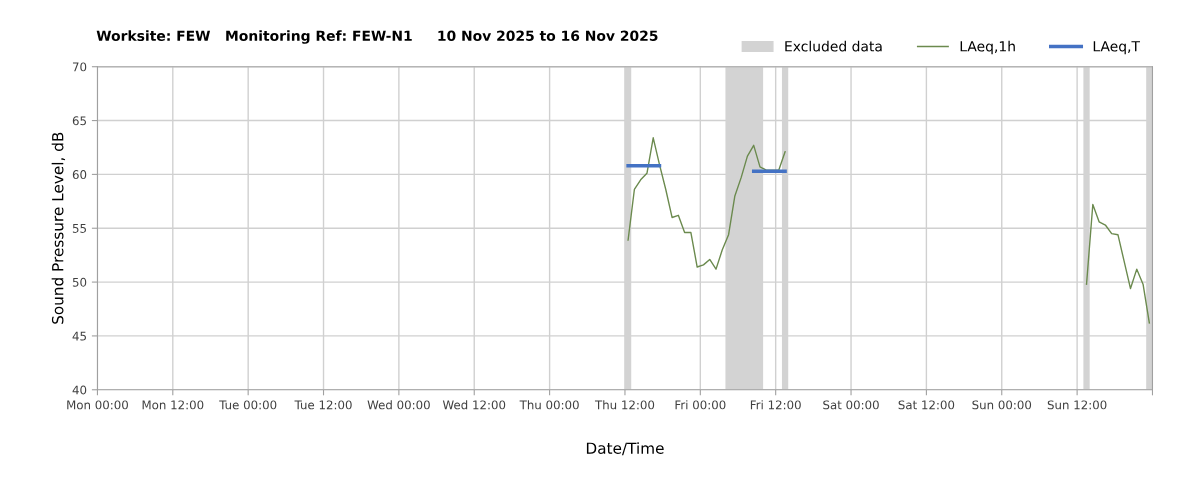 The width and height of the screenshot is (1203, 480). Describe the element at coordinates (1002, 405) in the screenshot. I see `x-tick-label: Sun 00:00` at that location.